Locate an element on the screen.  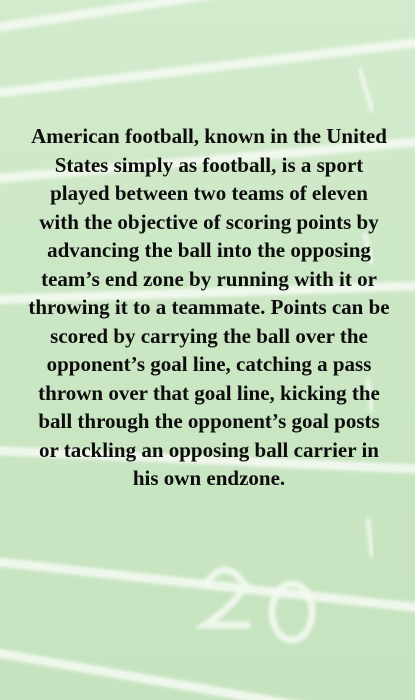
hash-marks is located at coordinates (366, 312).